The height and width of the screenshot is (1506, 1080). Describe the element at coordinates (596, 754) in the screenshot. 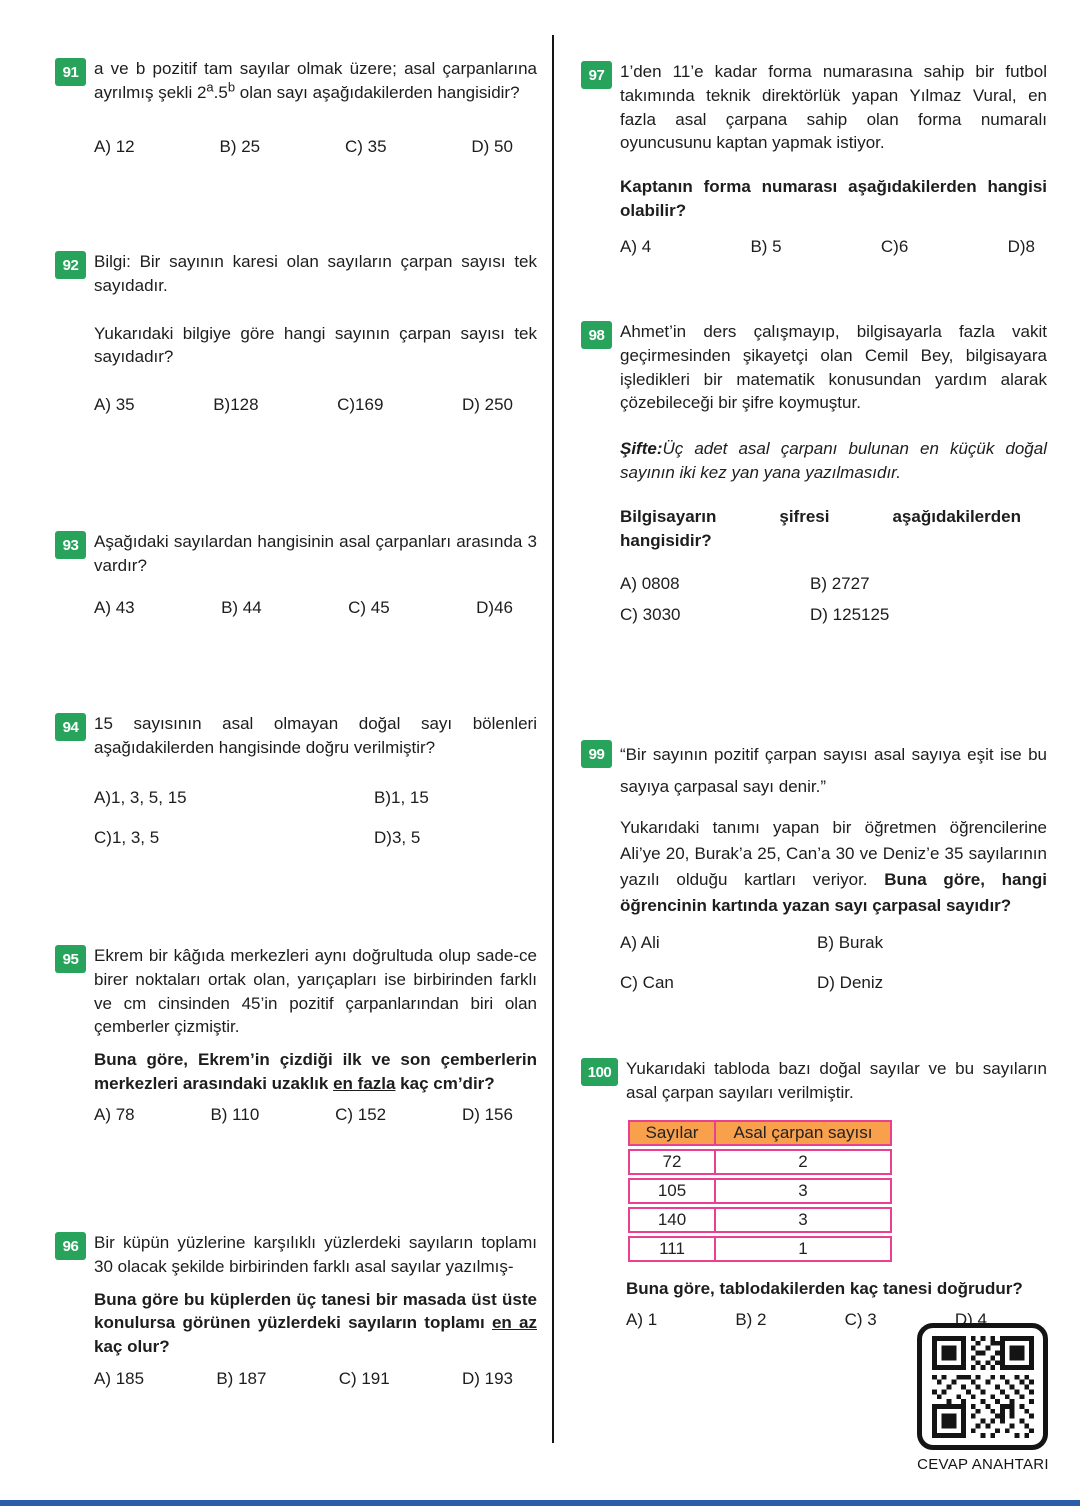

I see `question-number-badge: 99` at that location.